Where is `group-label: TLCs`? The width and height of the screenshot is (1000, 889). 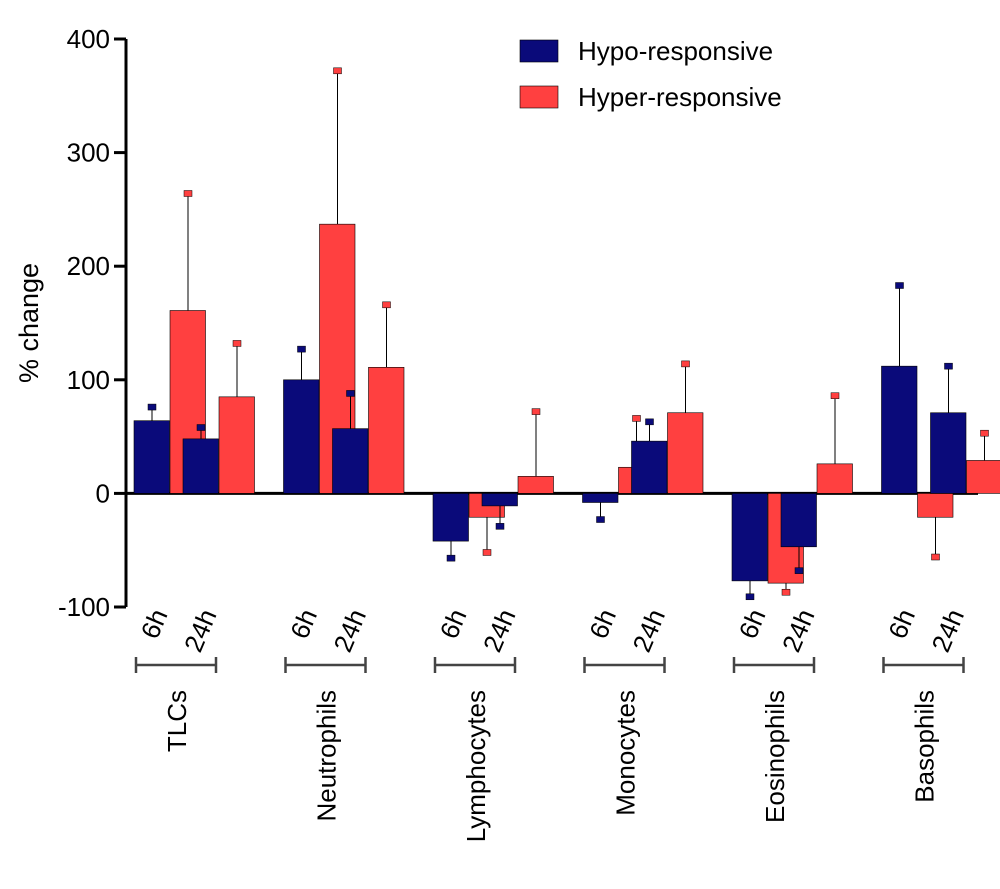
group-label: TLCs is located at coordinates (177, 721).